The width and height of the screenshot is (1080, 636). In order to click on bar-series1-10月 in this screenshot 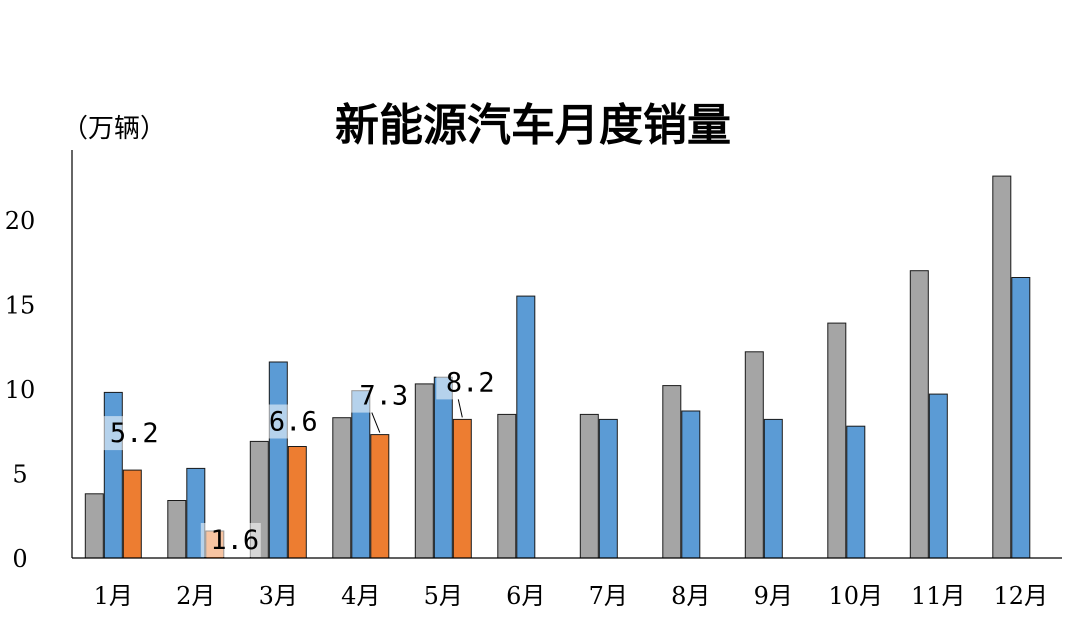, I will do `click(837, 440)`.